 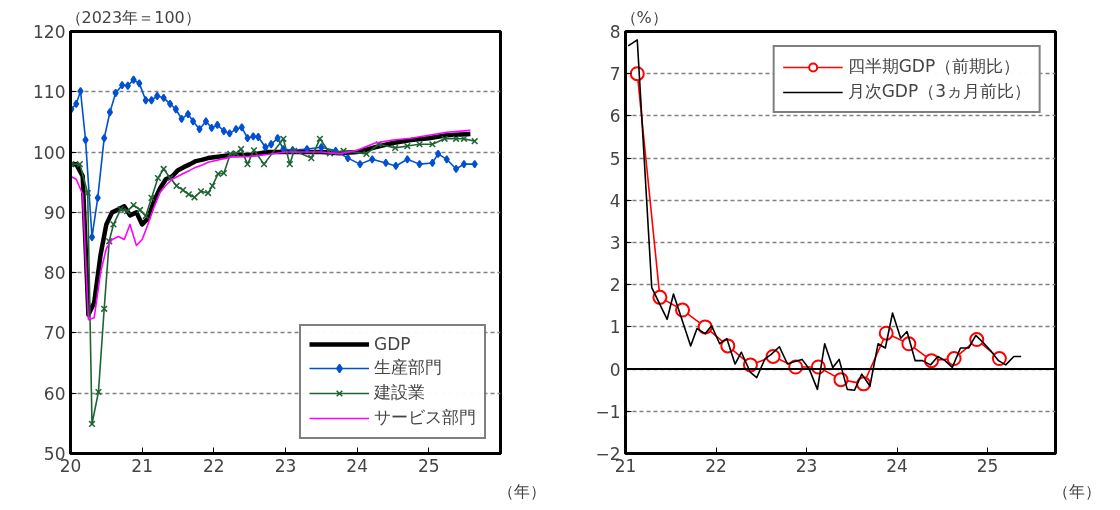 What do you see at coordinates (939, 91) in the screenshot?
I see `legend-label: 月次GDP（3ヵ月前比）` at bounding box center [939, 91].